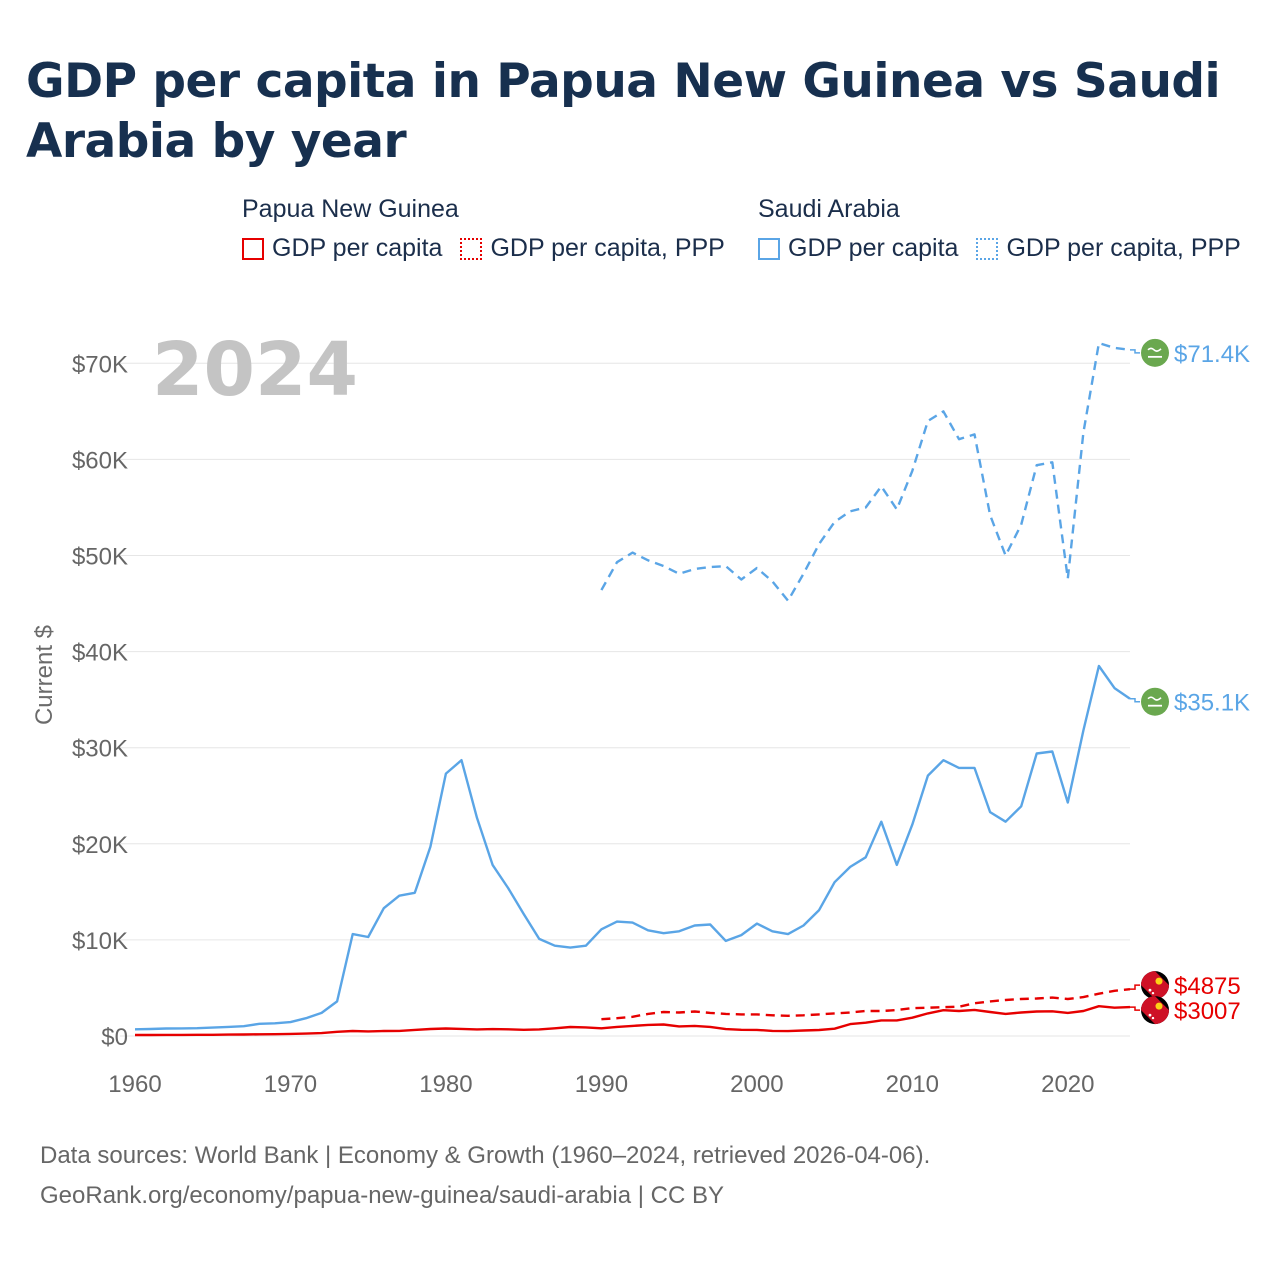  I want to click on x-tick-label: 1990, so click(601, 1084).